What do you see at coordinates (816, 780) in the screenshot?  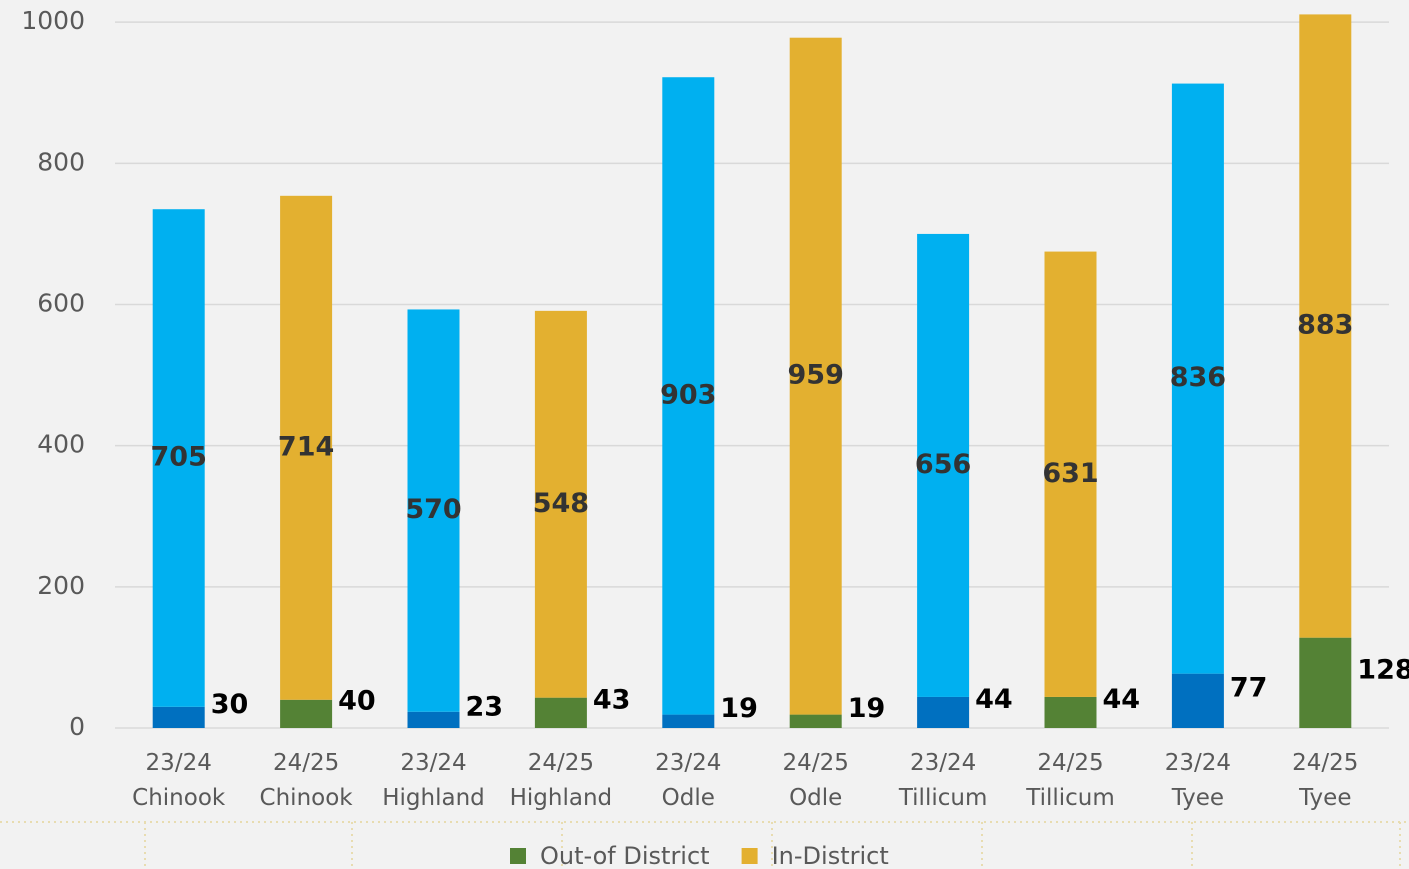 I see `x-tick-label: 24/25 Odle` at bounding box center [816, 780].